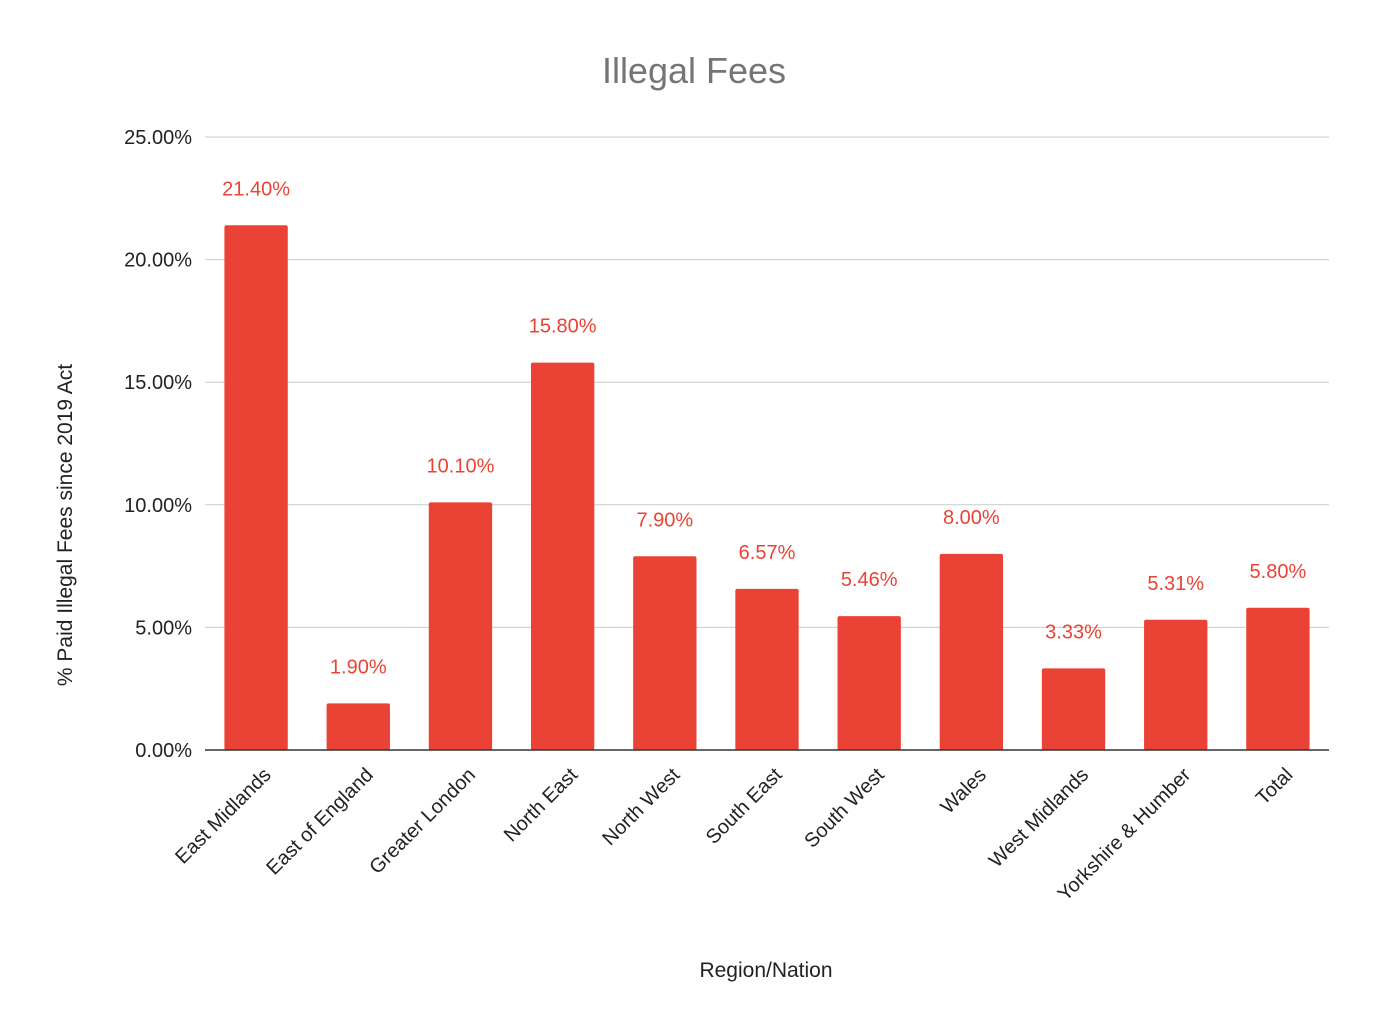  What do you see at coordinates (461, 466) in the screenshot?
I see `data-label: 10.10%` at bounding box center [461, 466].